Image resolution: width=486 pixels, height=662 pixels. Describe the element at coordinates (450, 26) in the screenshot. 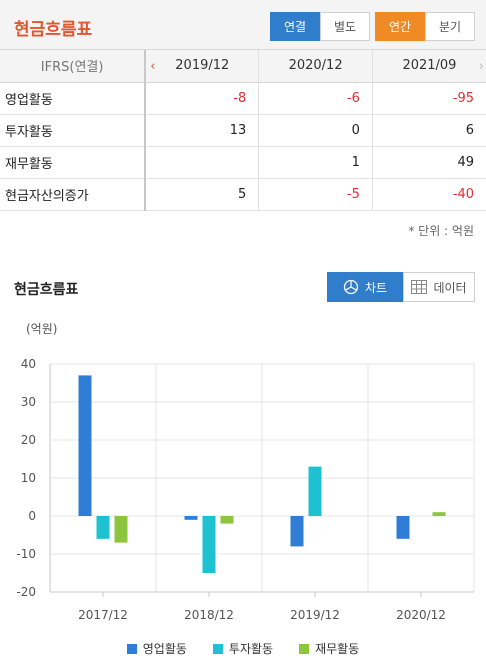

I see `quarterly-button: 분기` at that location.